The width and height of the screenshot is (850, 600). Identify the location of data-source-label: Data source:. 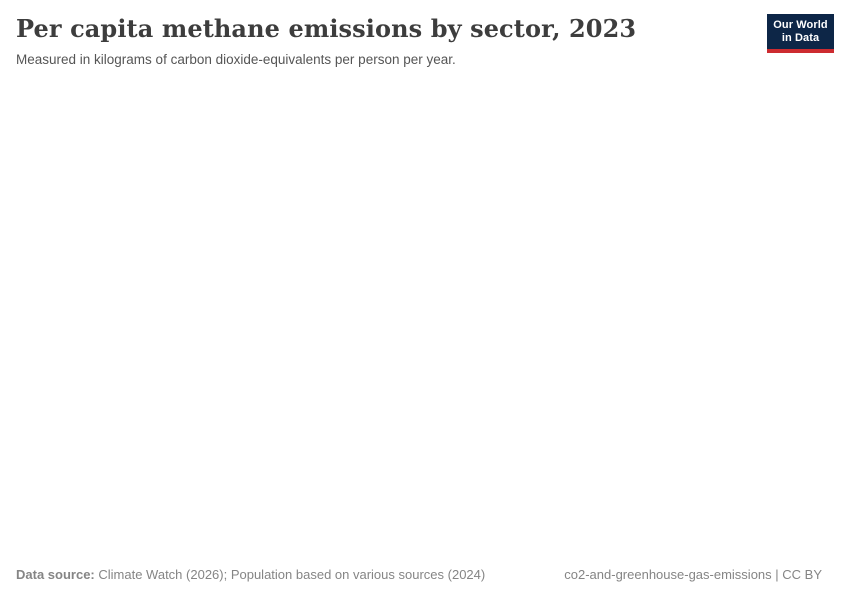
(55, 574).